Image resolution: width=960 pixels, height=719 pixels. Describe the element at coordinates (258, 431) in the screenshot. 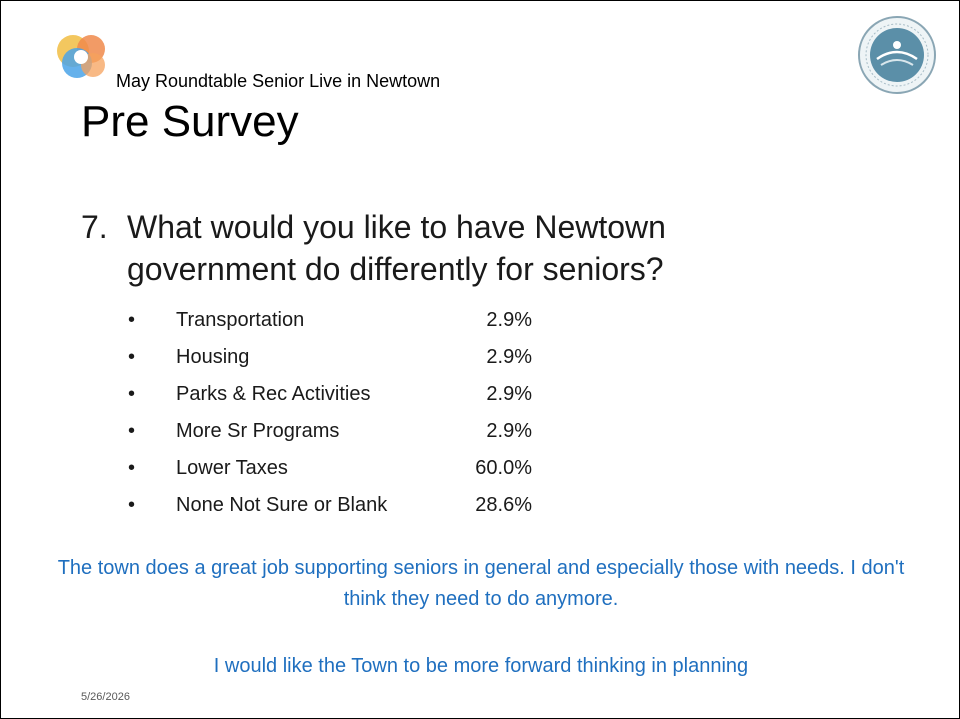

I see `response-label: More Sr Programs` at that location.